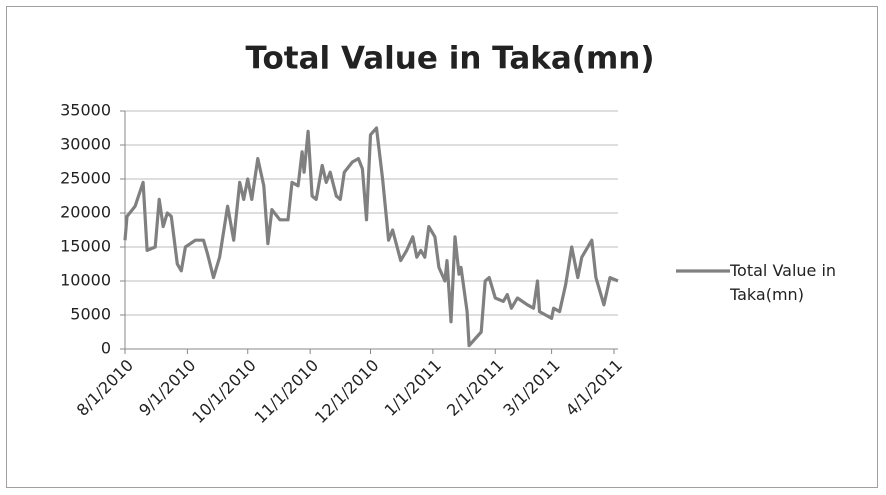 Image resolution: width=886 pixels, height=495 pixels. I want to click on y-tick-label: 25000, so click(85, 178).